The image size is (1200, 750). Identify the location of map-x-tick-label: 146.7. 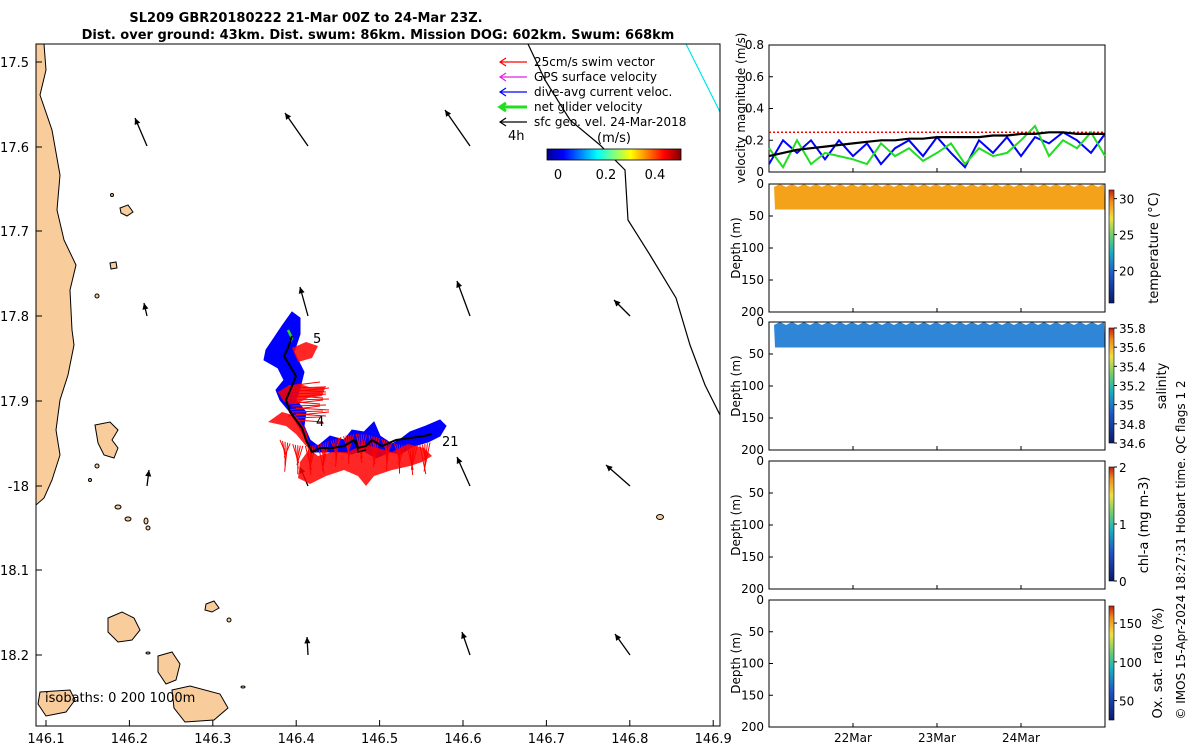
(546, 739).